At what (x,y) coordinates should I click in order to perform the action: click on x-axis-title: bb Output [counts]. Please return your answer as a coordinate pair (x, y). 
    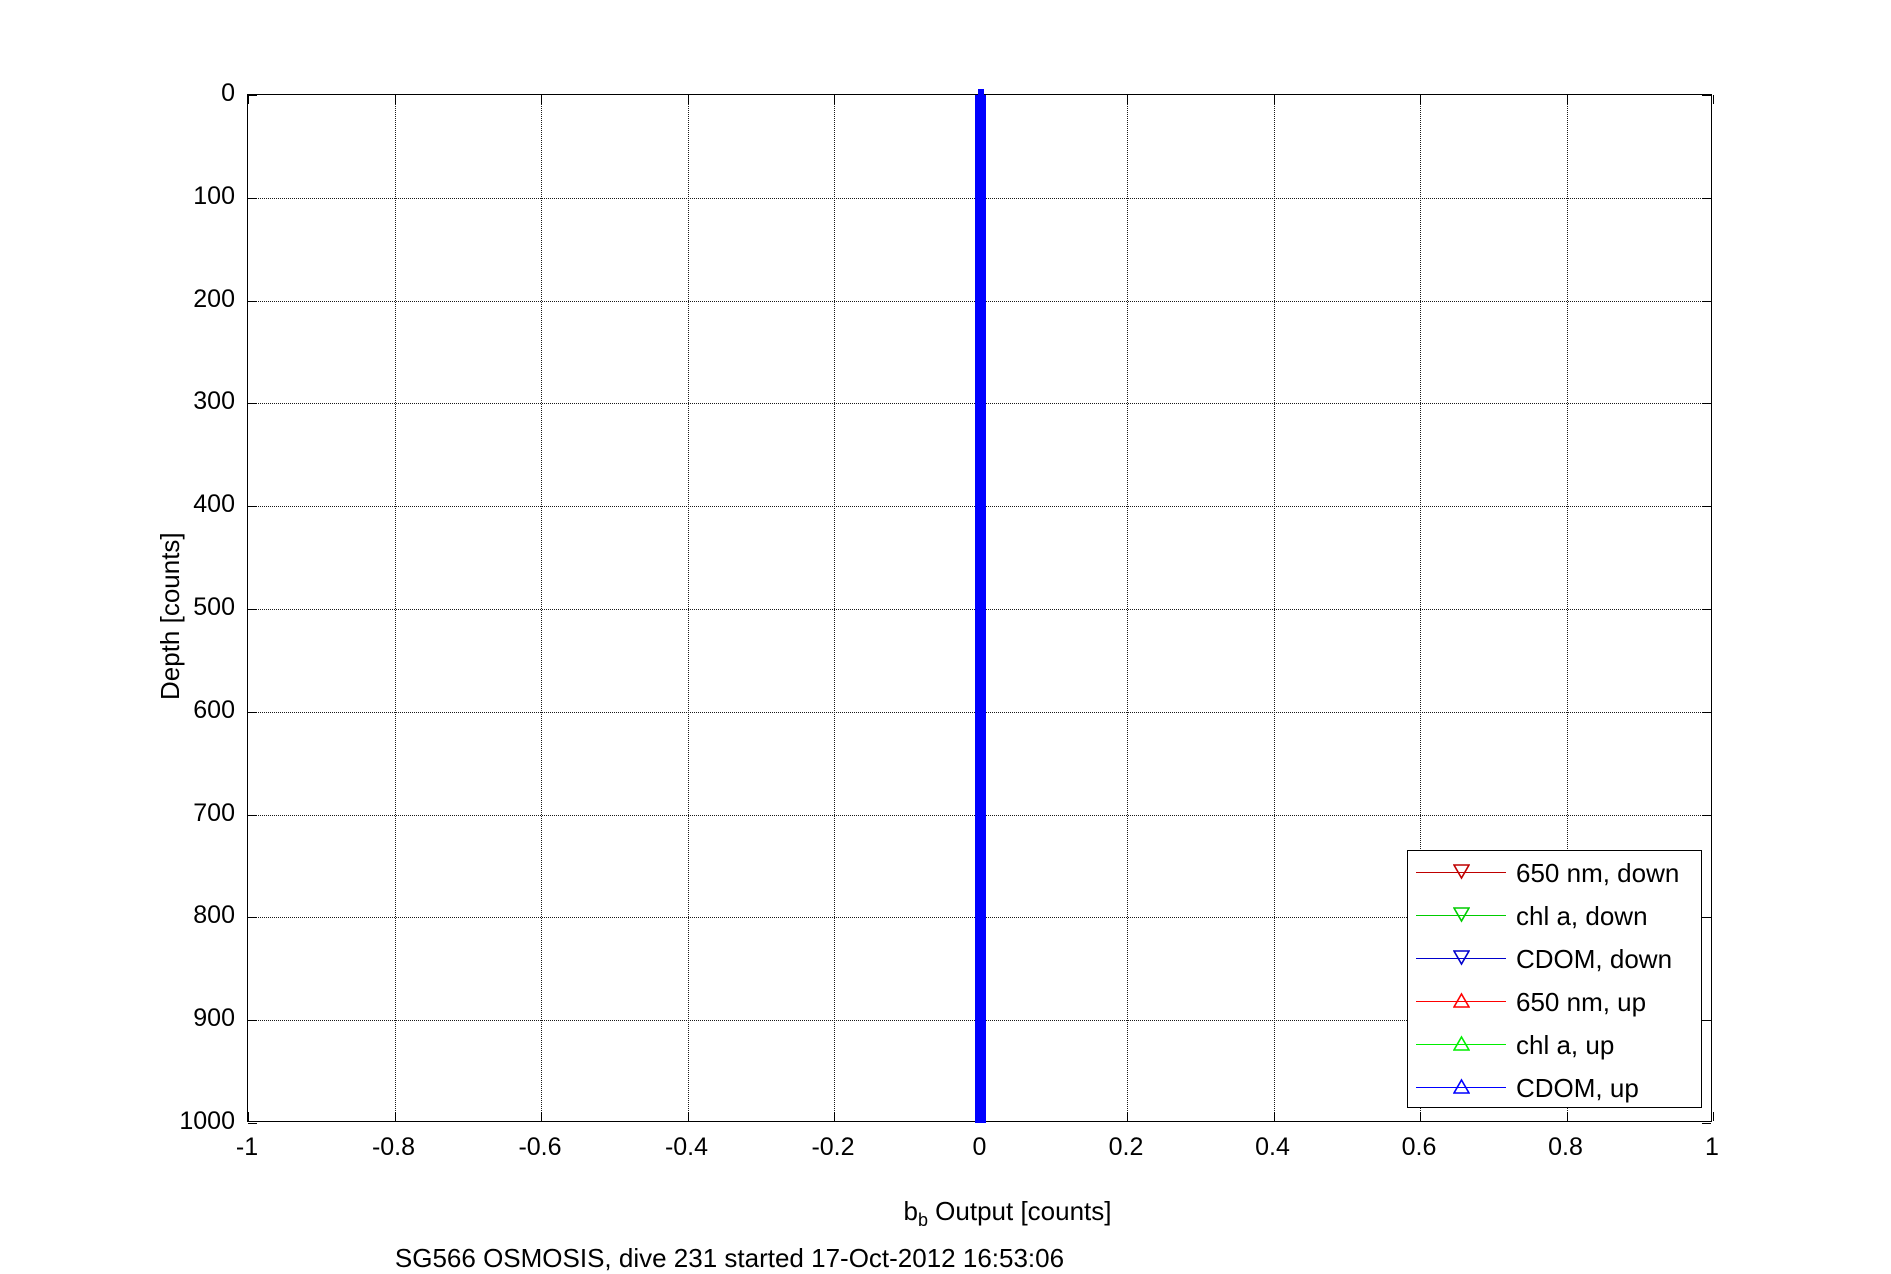
    Looking at the image, I should click on (945, 1213).